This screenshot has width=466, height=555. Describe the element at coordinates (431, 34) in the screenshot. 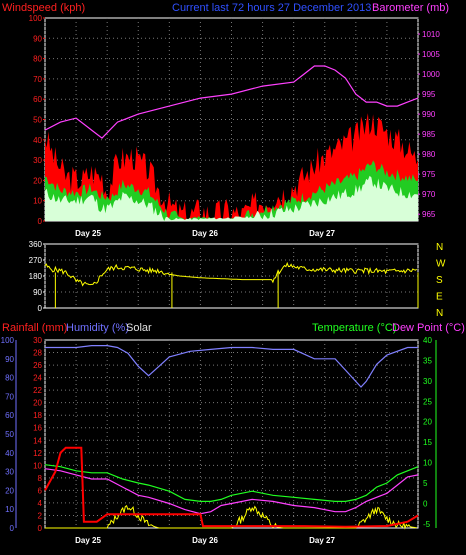

I see `barometer-tick-label: 1010` at that location.